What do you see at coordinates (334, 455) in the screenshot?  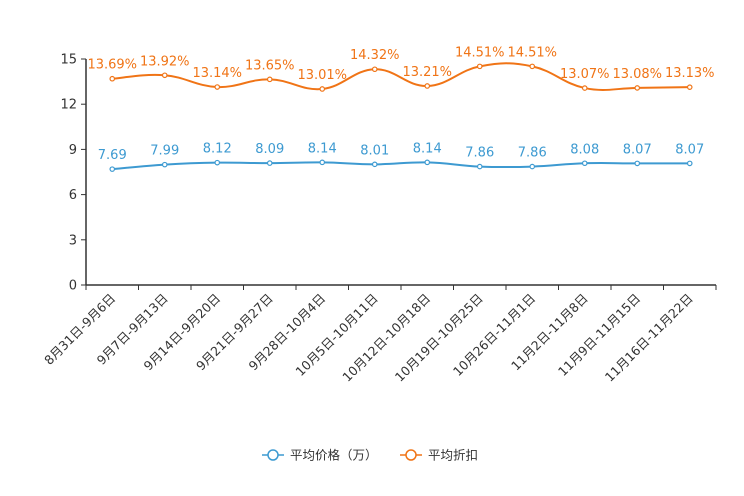 I see `legend-label: 平均价格（万）` at bounding box center [334, 455].